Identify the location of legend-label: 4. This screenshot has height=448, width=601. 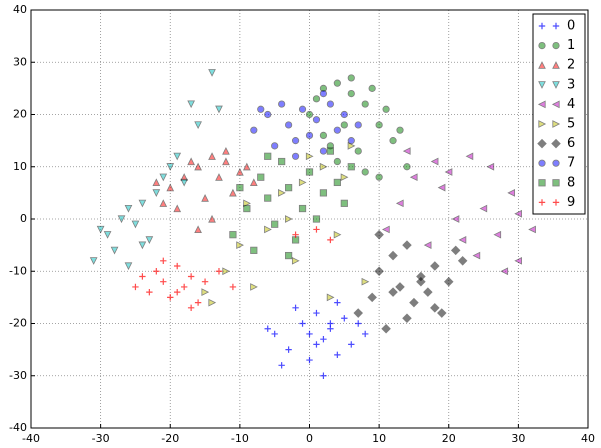
(571, 104).